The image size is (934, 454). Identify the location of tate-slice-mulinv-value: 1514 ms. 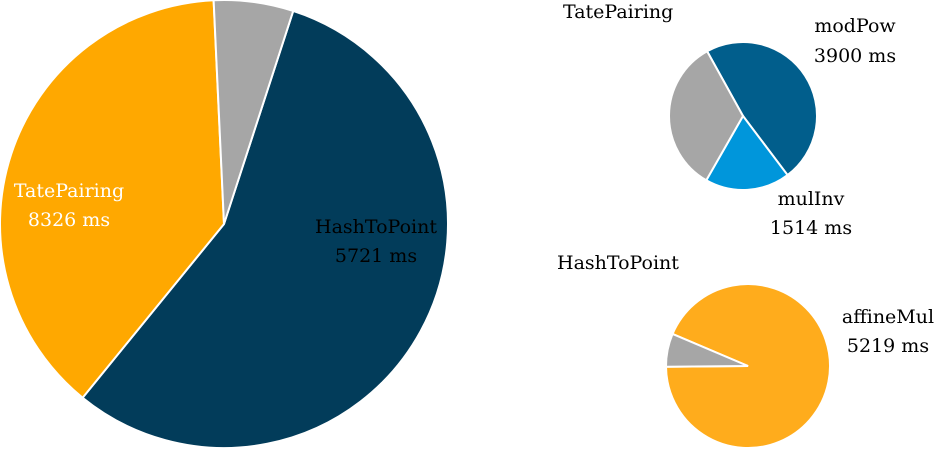
(811, 228).